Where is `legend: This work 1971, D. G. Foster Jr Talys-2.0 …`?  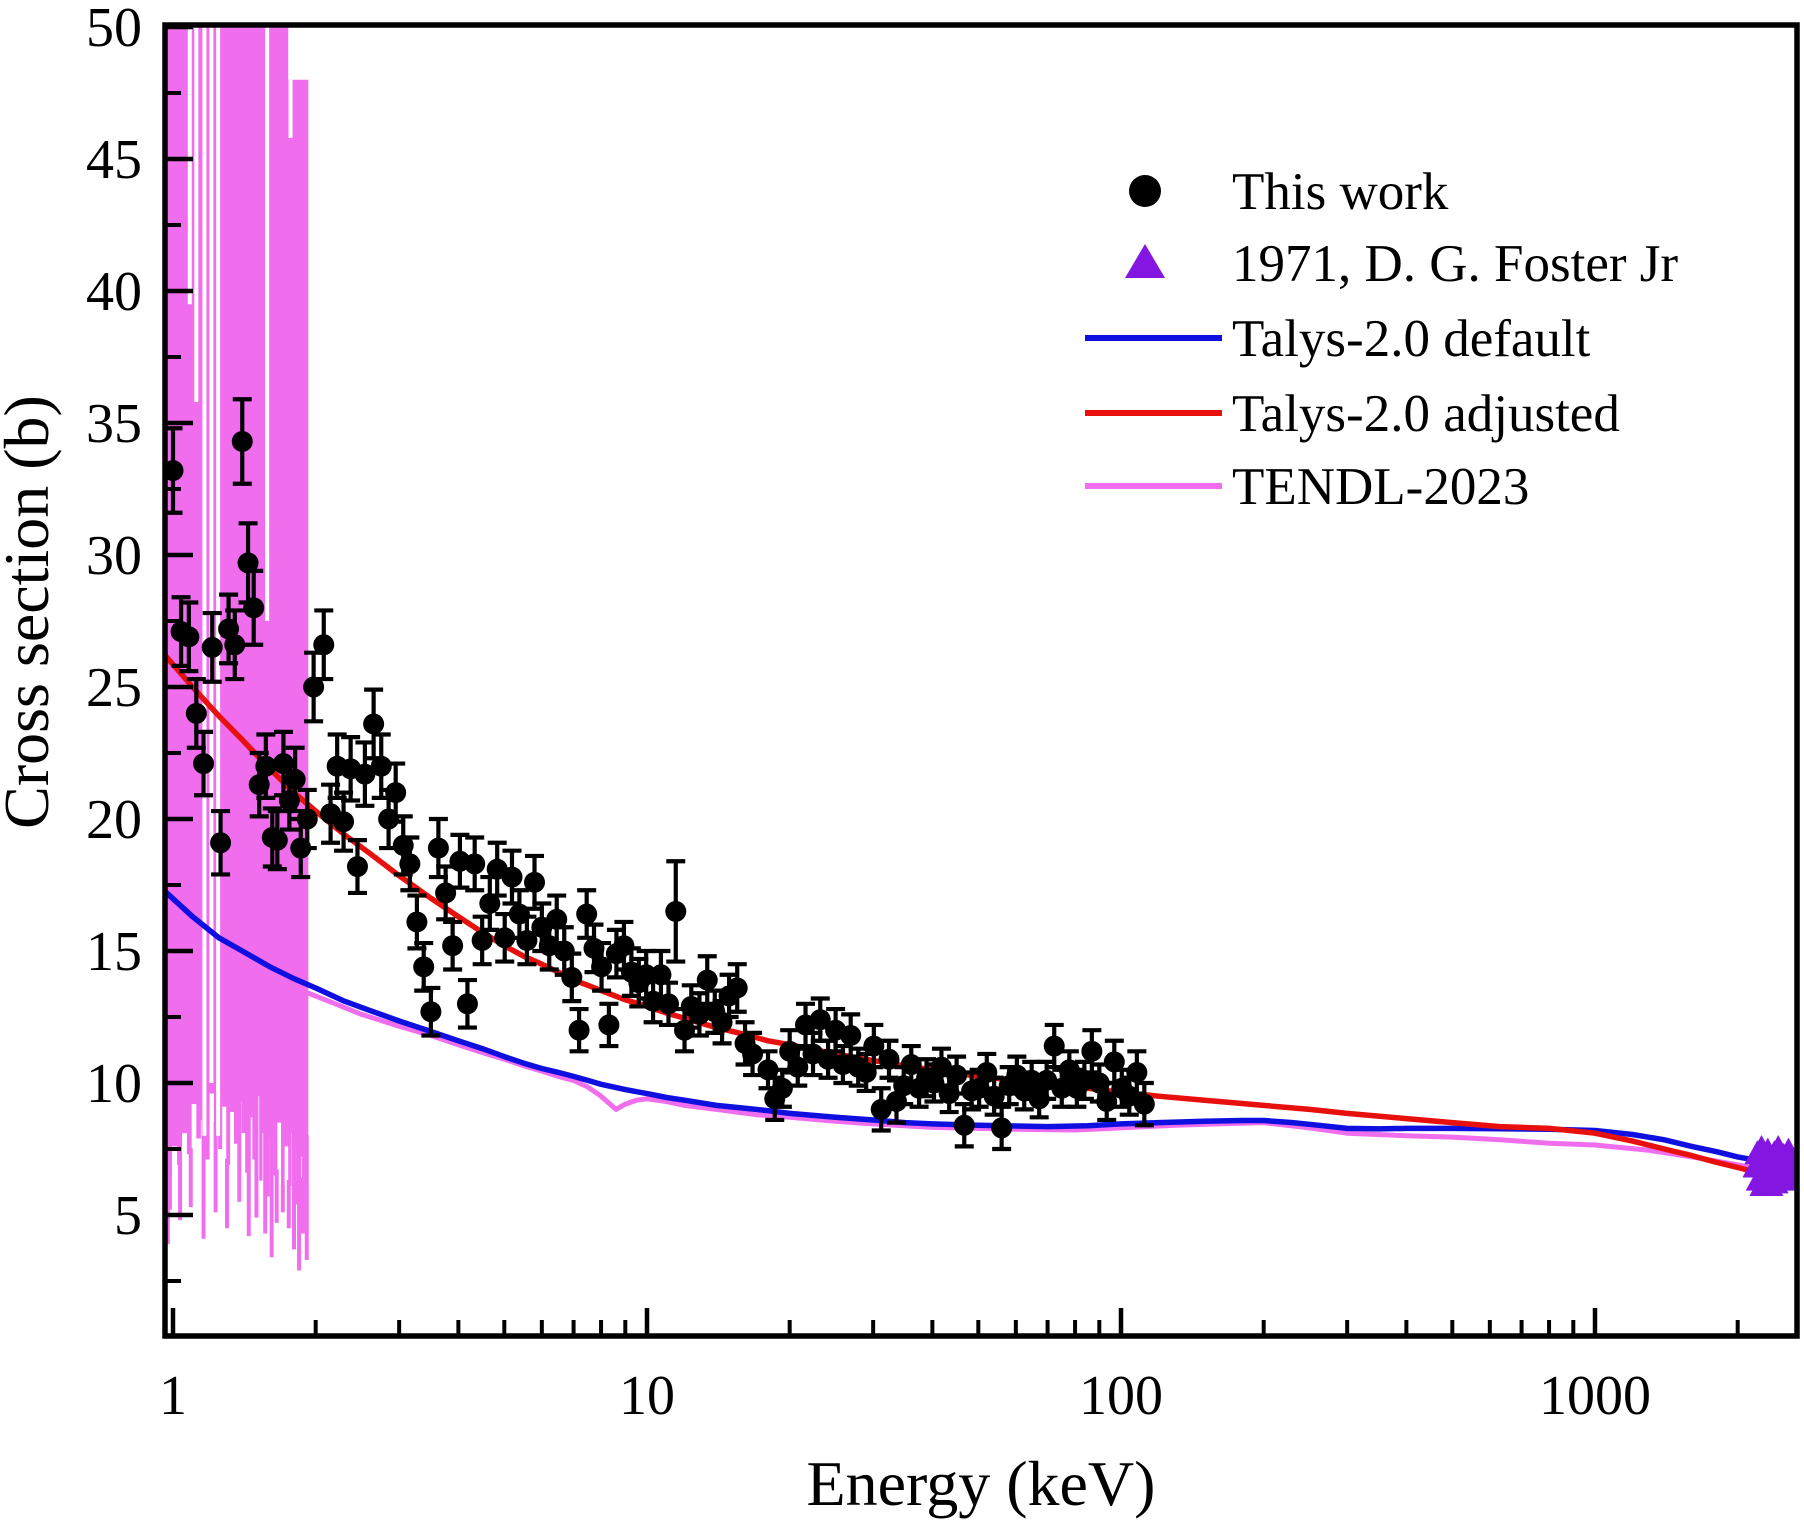
legend: This work 1971, D. G. Foster Jr Talys-2.0 … is located at coordinates (1381, 339).